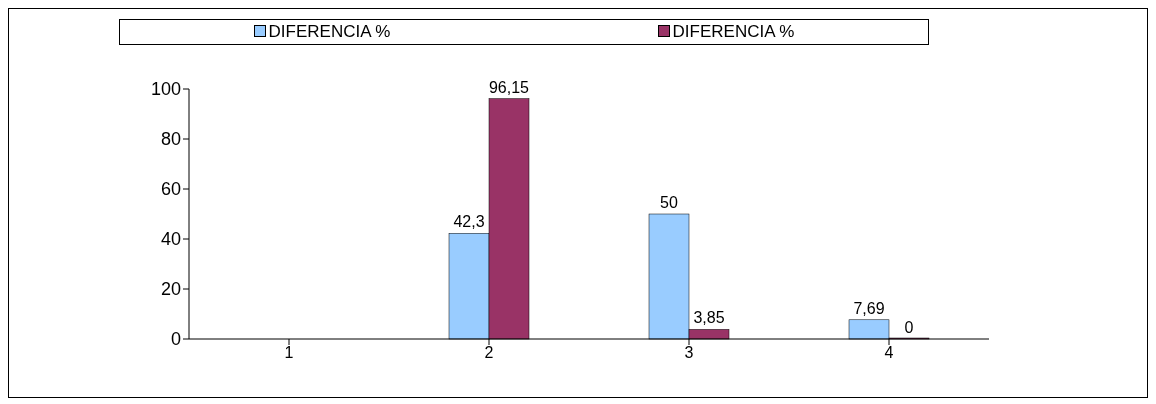 The width and height of the screenshot is (1156, 404). Describe the element at coordinates (170, 239) in the screenshot. I see `y-tick-label: 40` at that location.